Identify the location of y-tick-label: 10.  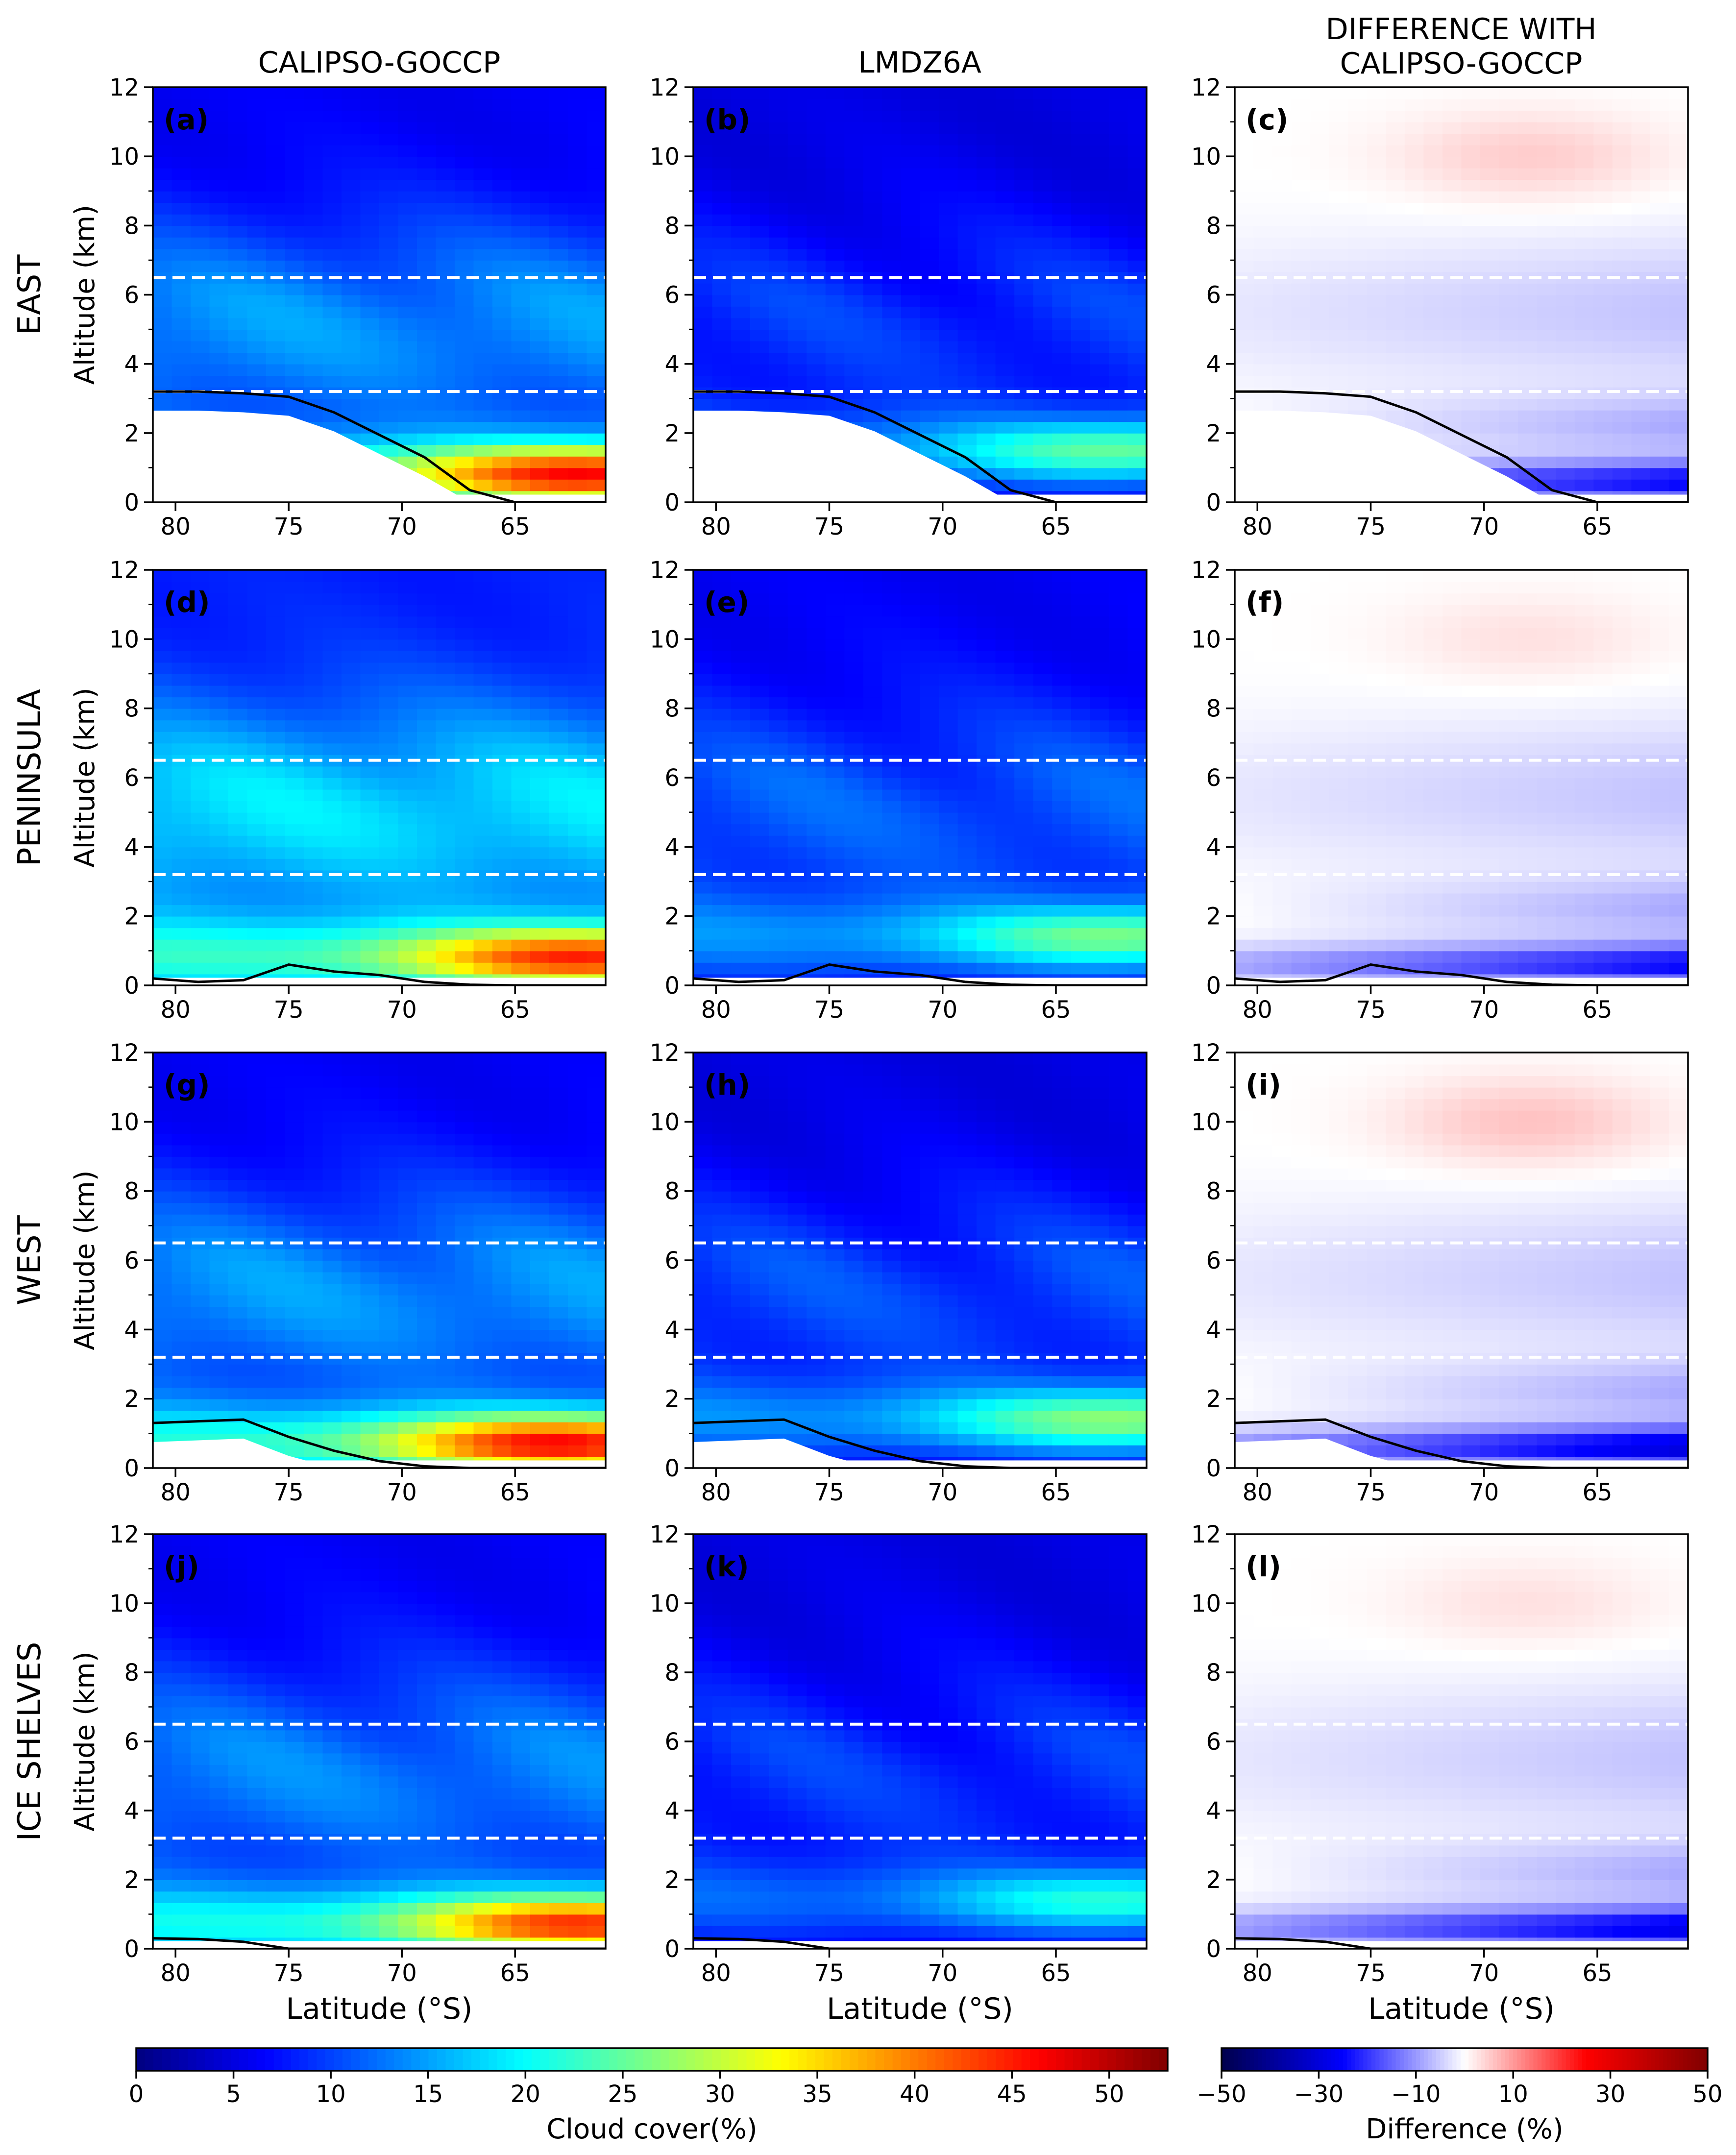
(124, 640).